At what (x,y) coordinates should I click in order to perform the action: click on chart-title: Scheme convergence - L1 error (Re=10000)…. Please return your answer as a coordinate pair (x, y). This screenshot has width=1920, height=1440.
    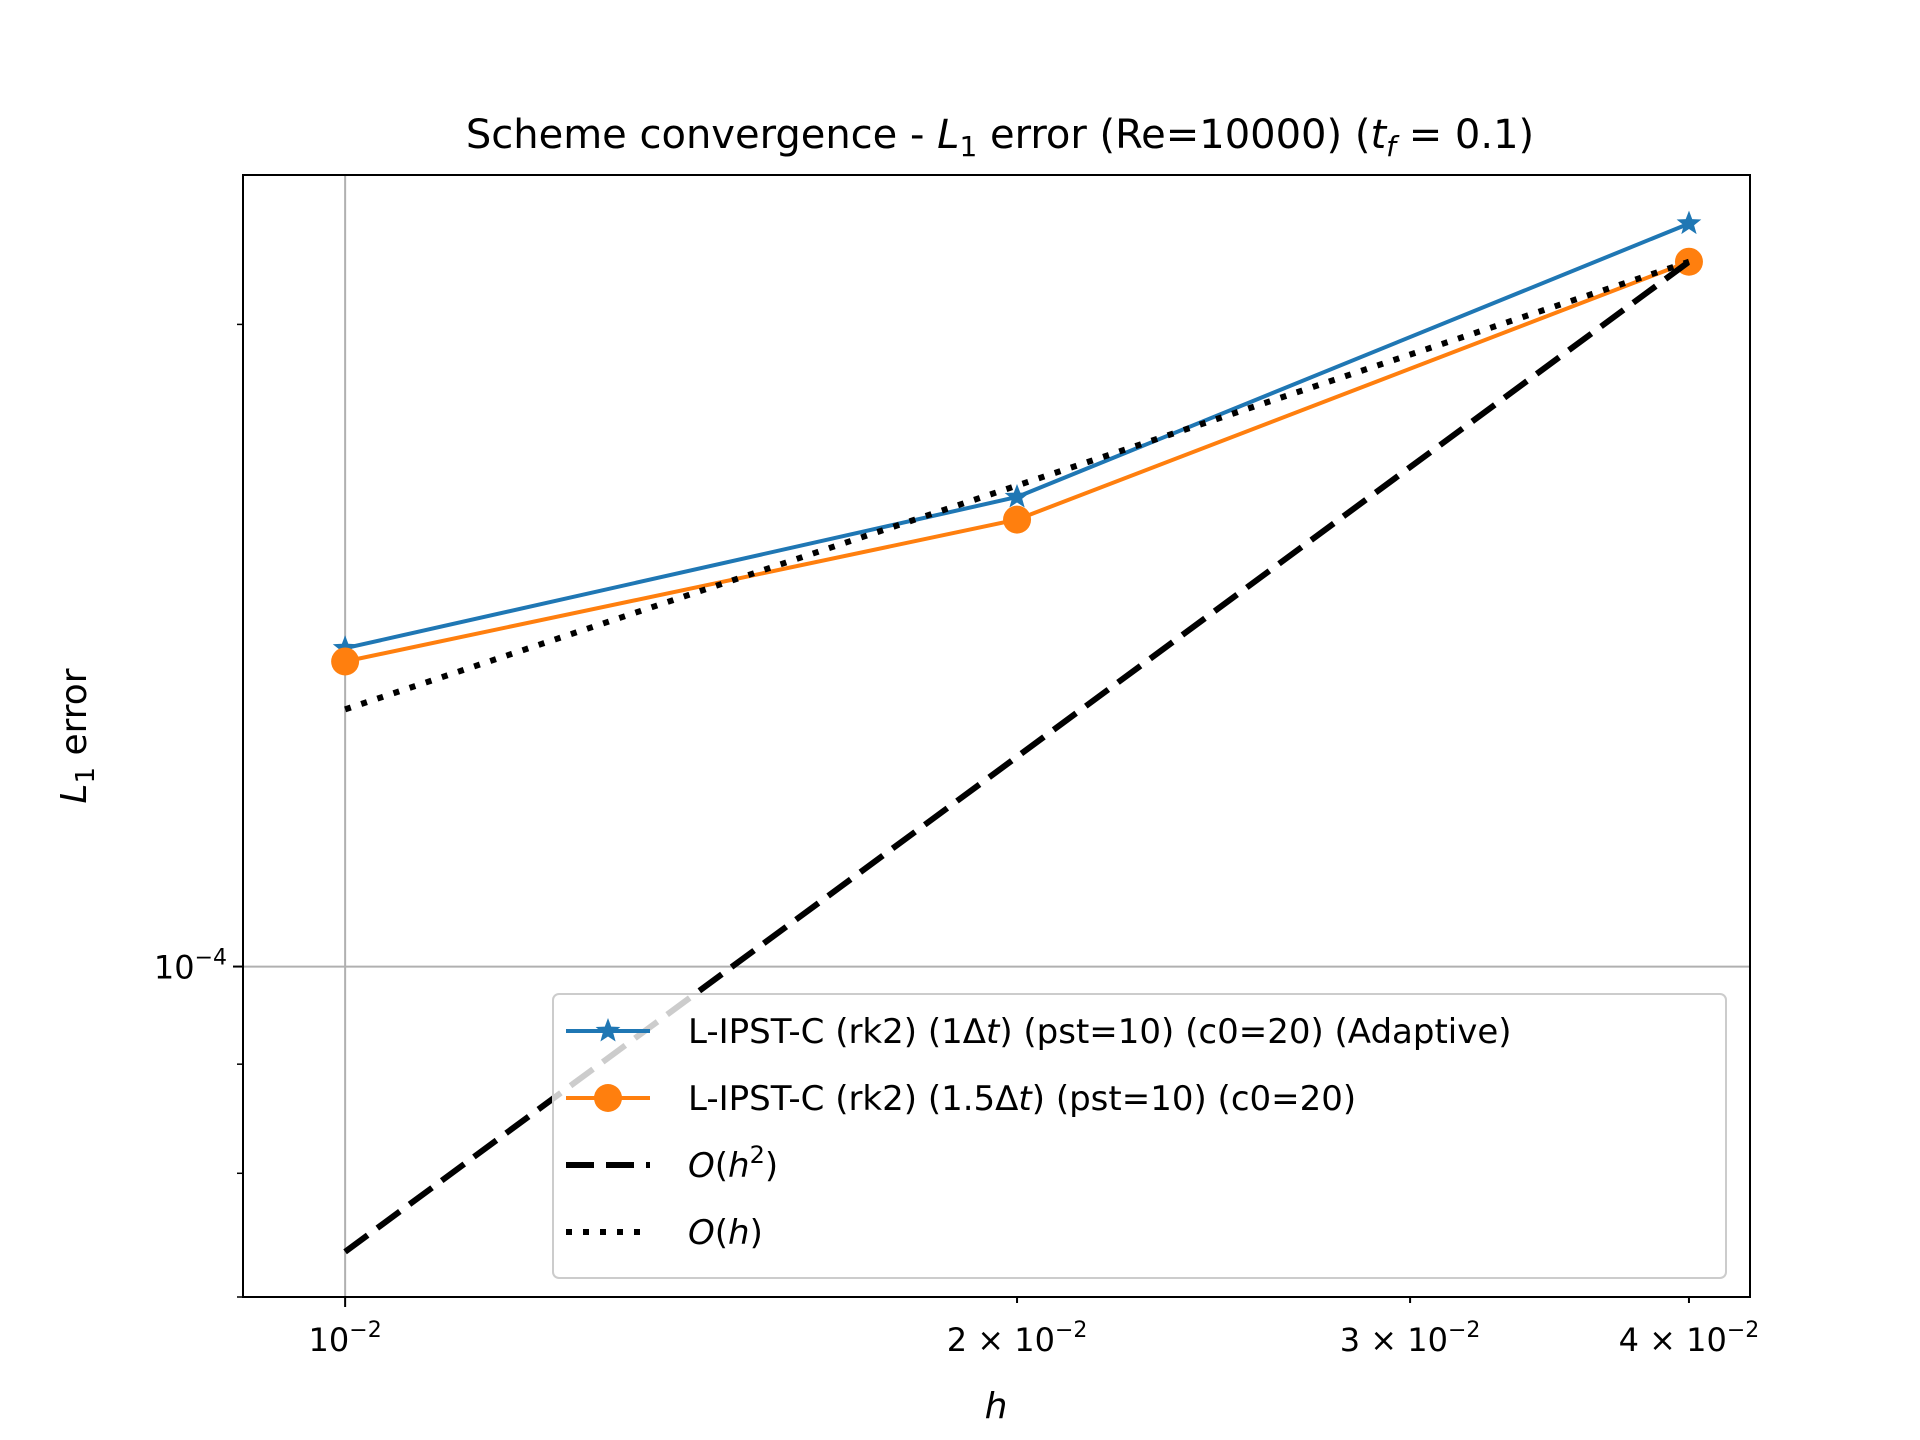
    Looking at the image, I should click on (1000, 137).